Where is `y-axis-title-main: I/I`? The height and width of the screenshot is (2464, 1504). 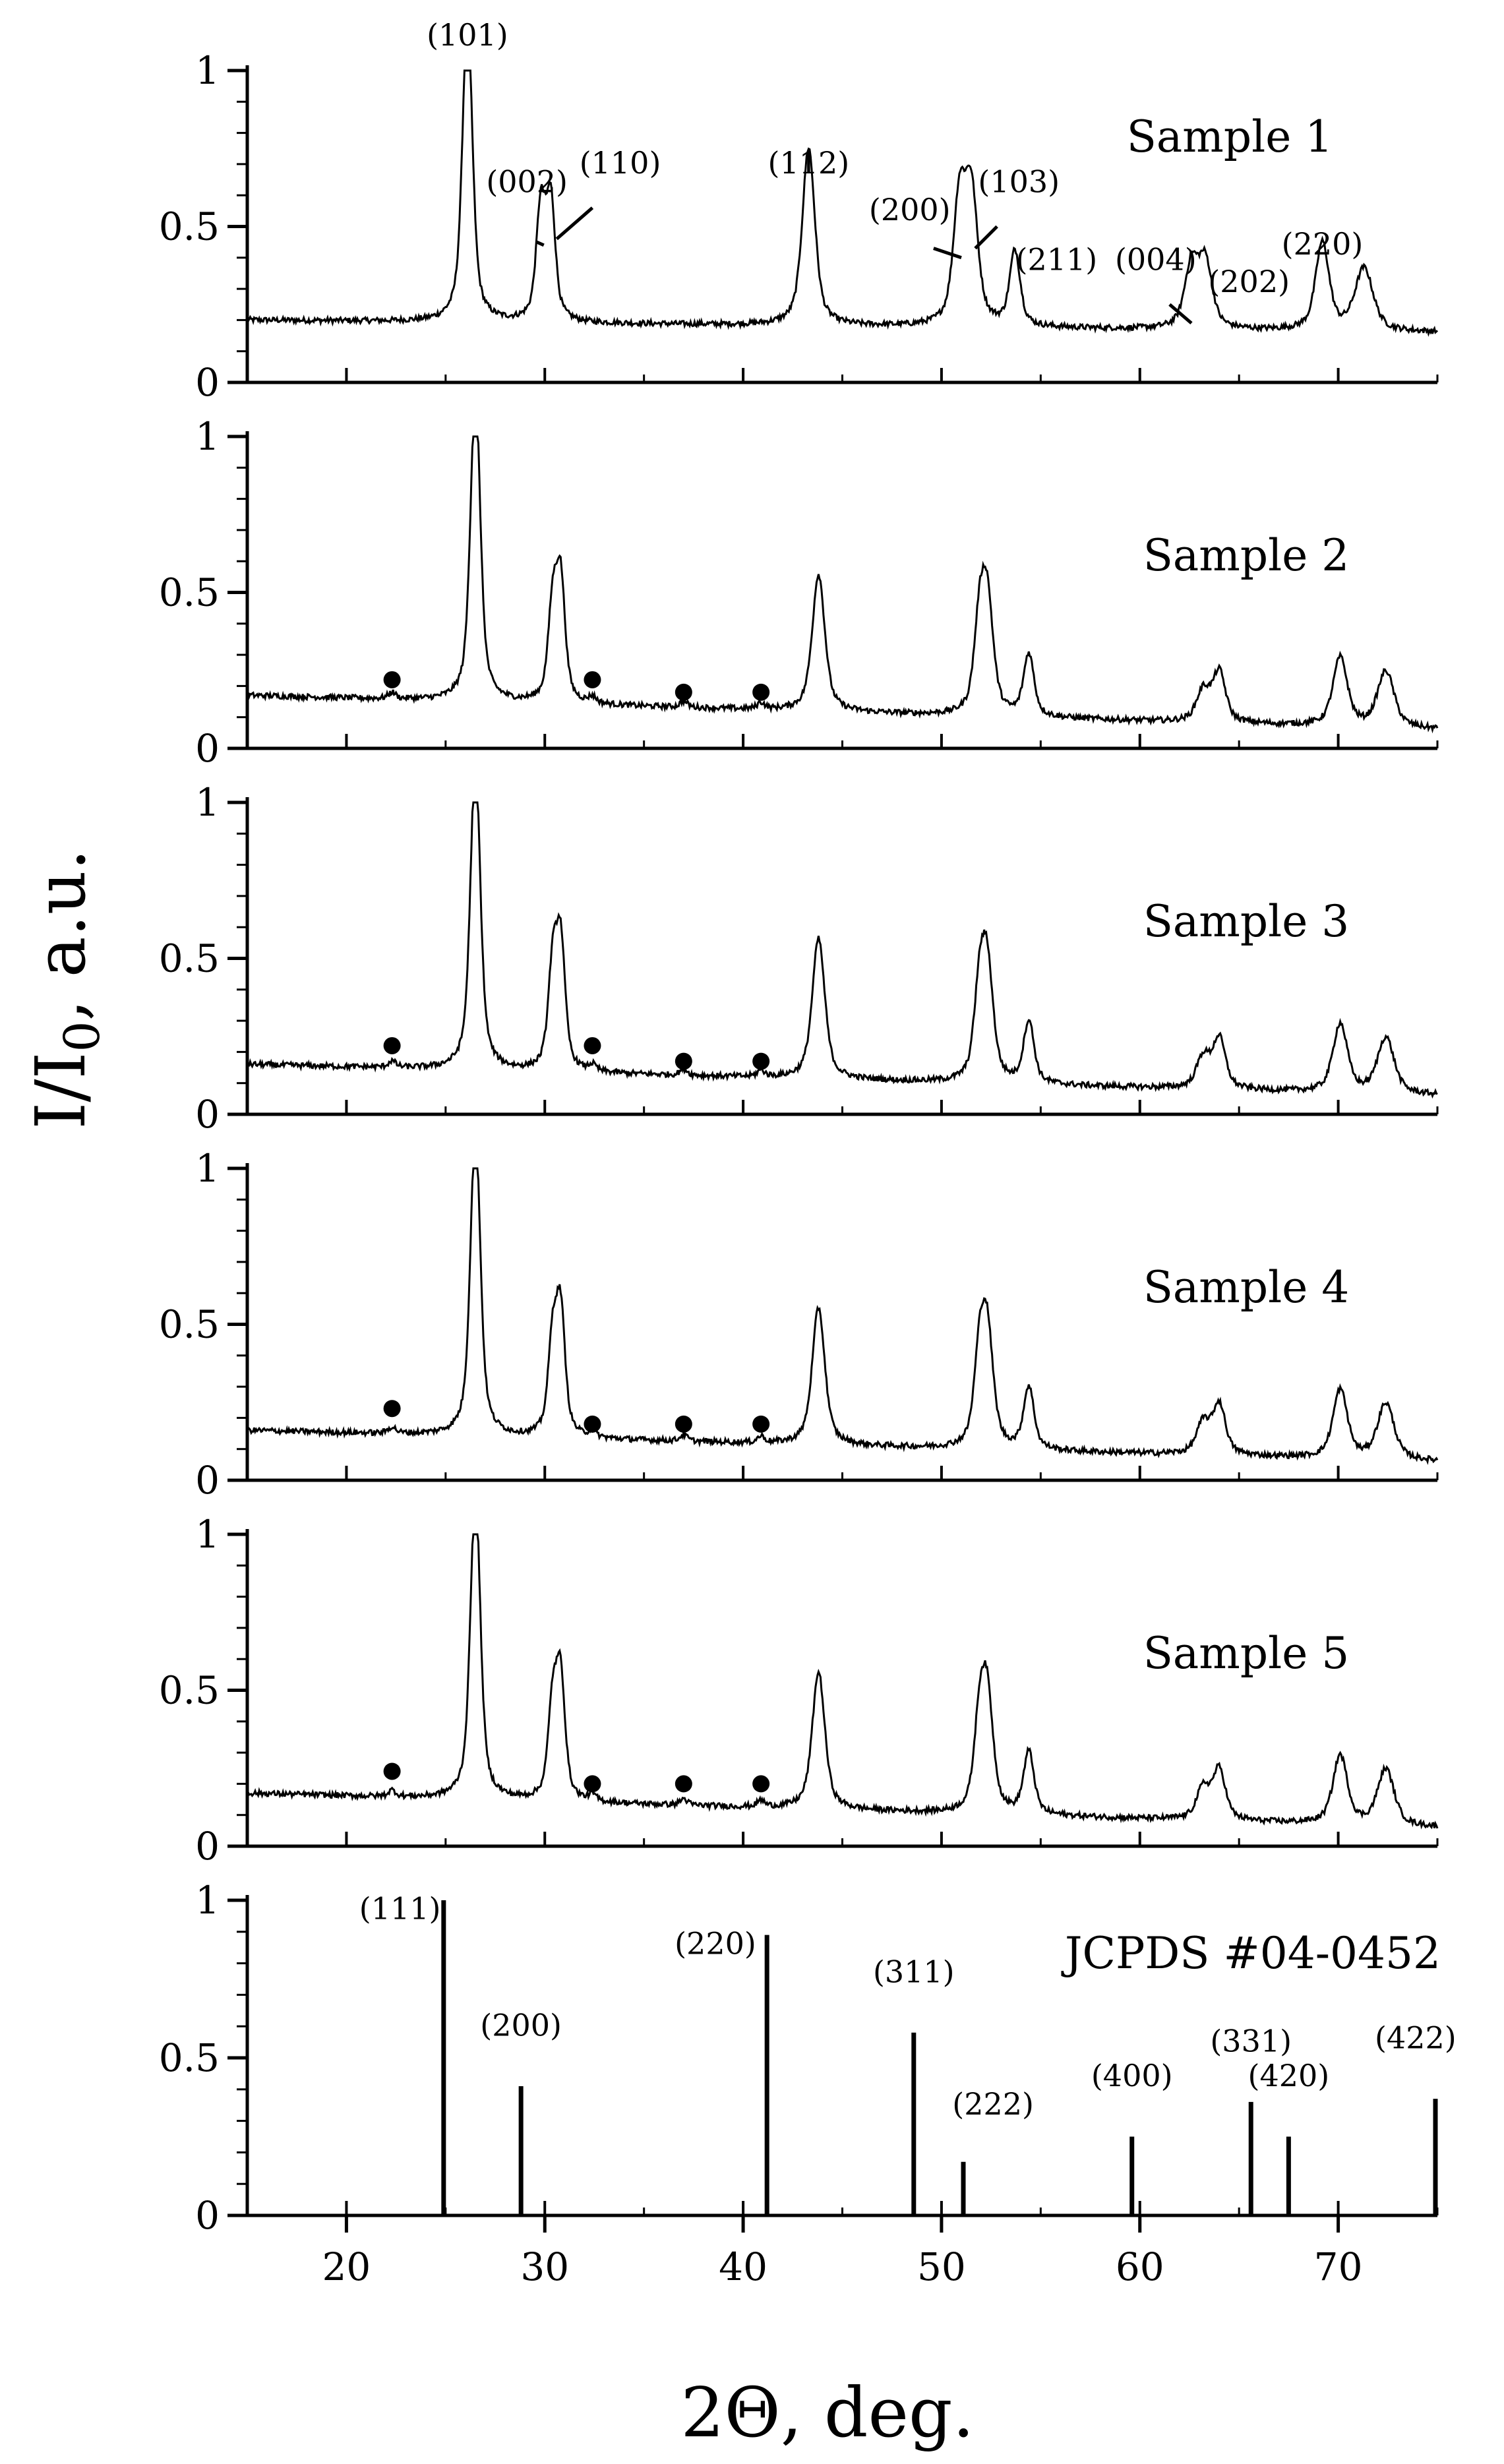 y-axis-title-main: I/I is located at coordinates (61, 1090).